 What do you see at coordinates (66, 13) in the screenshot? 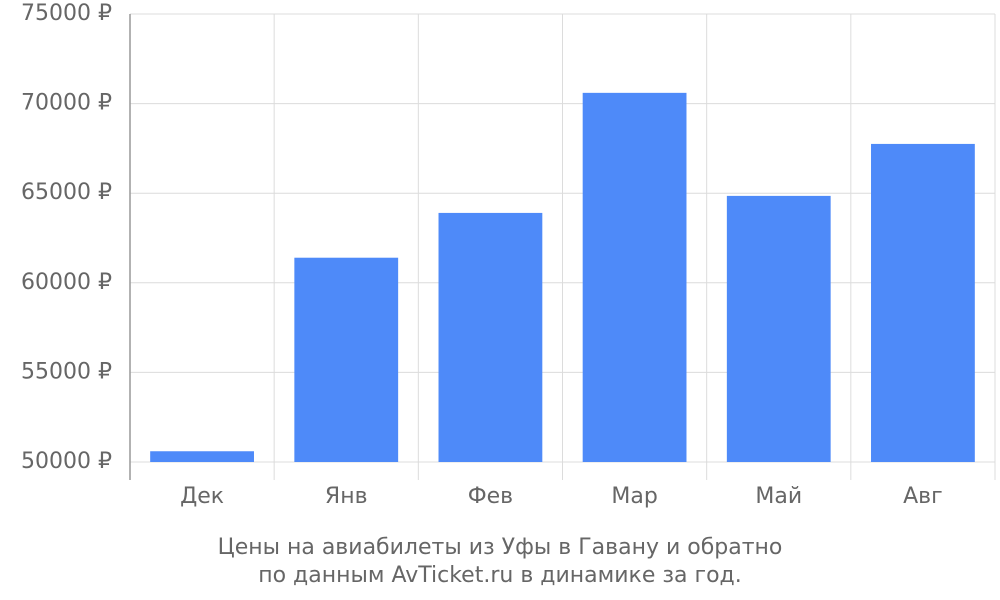
I see `y-tick-label: 75000 ₽` at bounding box center [66, 13].